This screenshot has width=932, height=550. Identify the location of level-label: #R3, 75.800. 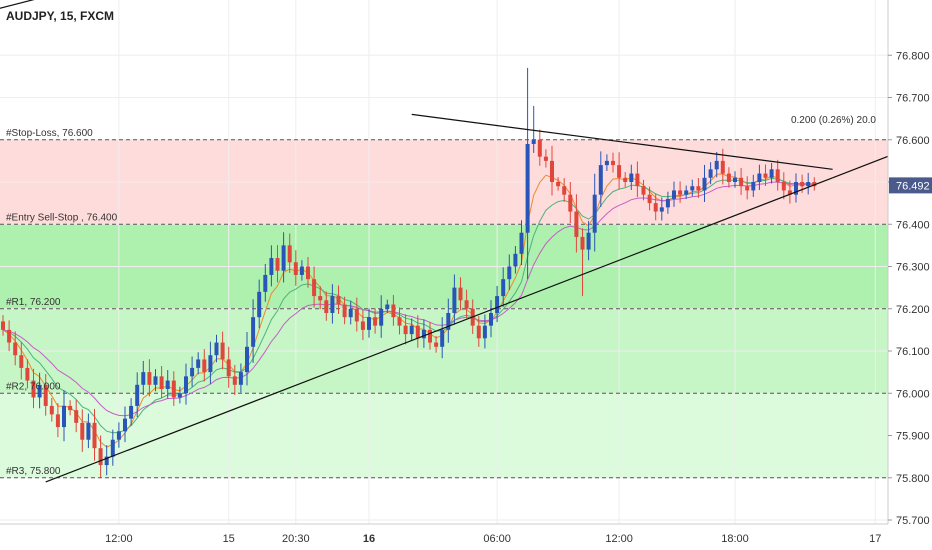
(33, 471).